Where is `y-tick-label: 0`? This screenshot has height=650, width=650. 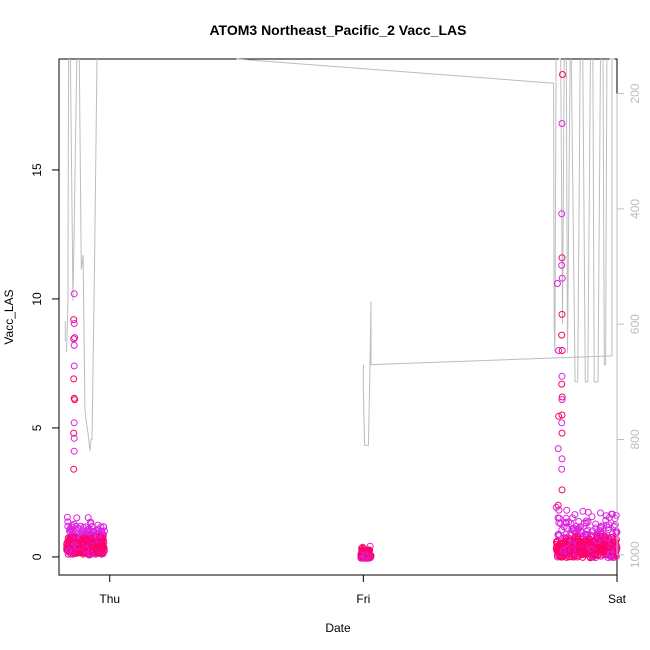
y-tick-label: 0 is located at coordinates (37, 556).